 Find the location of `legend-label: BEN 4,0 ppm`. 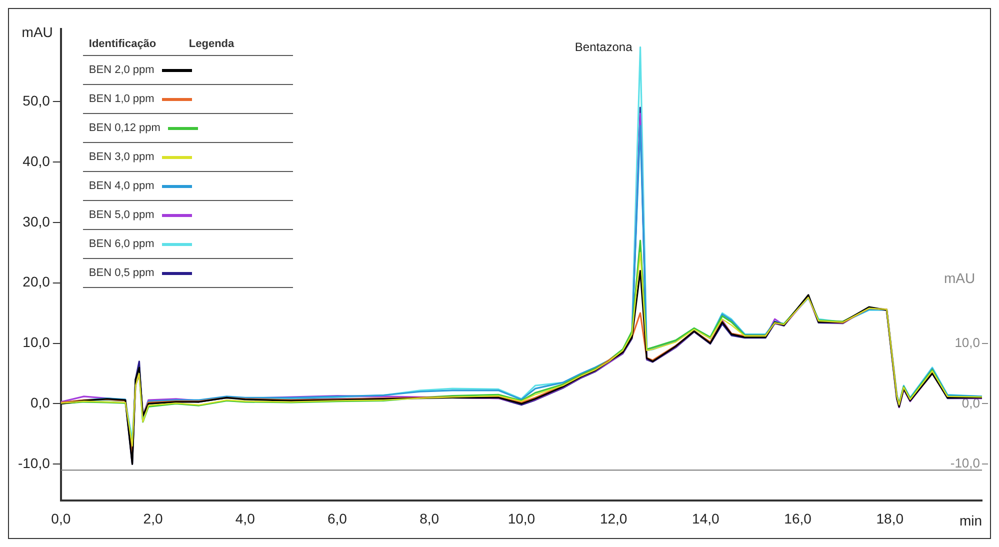

legend-label: BEN 4,0 ppm is located at coordinates (121, 186).